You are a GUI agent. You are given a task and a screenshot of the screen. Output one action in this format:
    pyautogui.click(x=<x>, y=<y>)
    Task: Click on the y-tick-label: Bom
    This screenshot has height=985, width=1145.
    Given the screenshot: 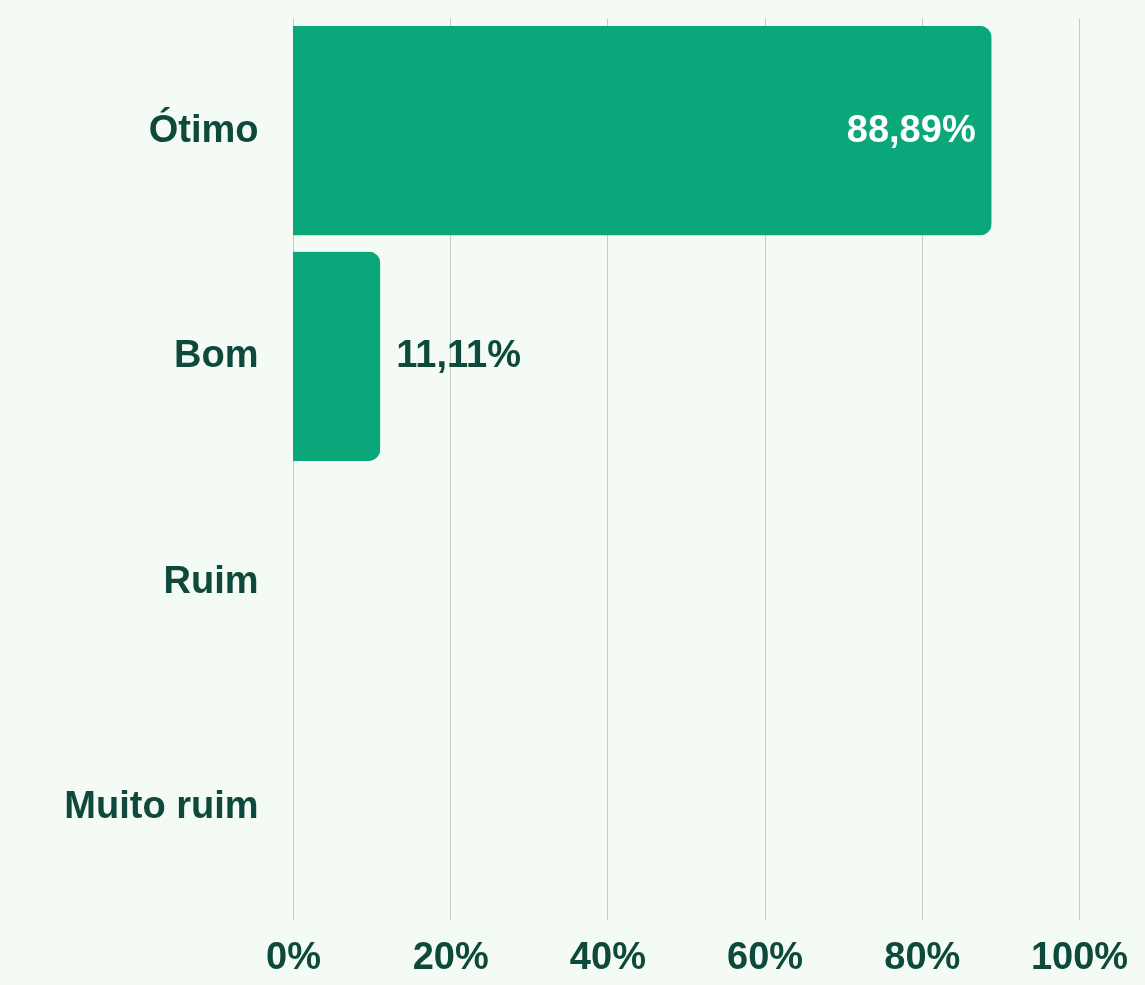 What is the action you would take?
    pyautogui.click(x=216, y=354)
    